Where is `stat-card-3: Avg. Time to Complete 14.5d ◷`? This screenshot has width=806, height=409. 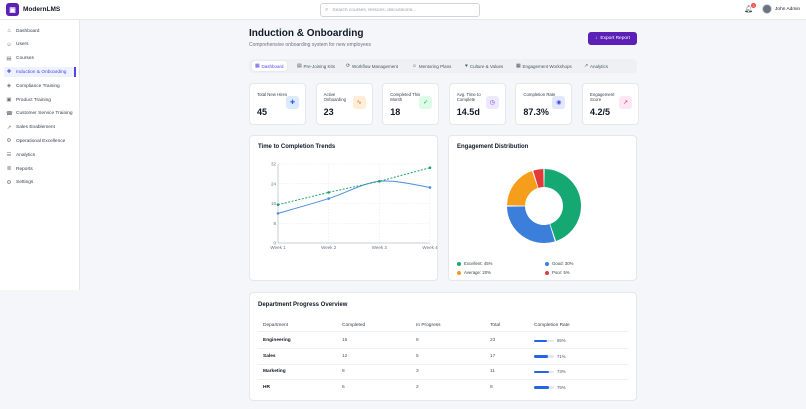
stat-card-3: Avg. Time to Complete 14.5d ◷ is located at coordinates (477, 104).